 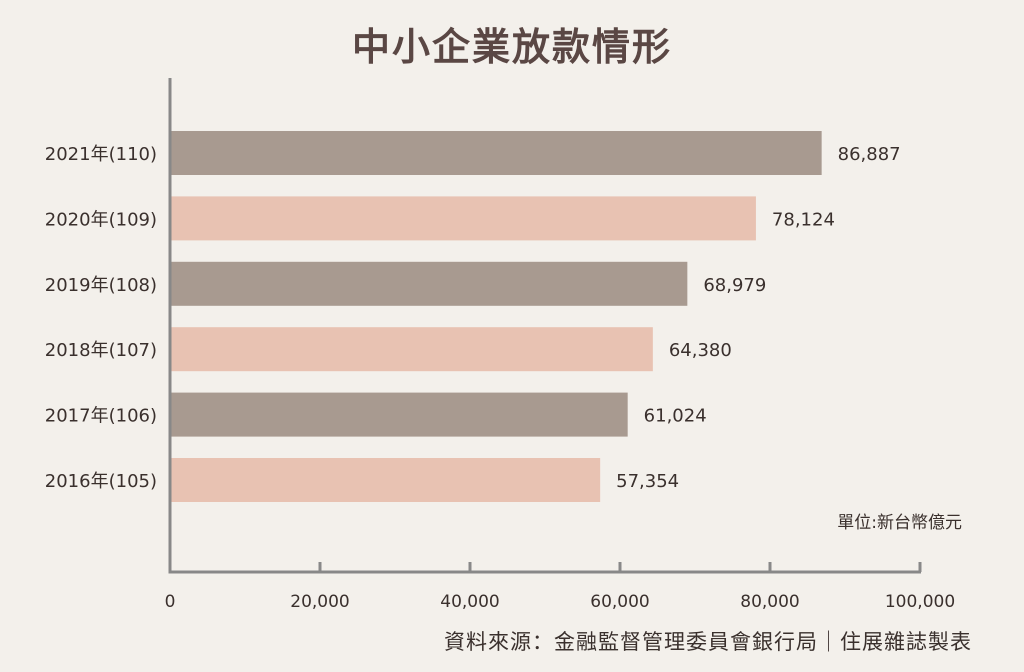 I want to click on value-label: 64,380, so click(x=700, y=350).